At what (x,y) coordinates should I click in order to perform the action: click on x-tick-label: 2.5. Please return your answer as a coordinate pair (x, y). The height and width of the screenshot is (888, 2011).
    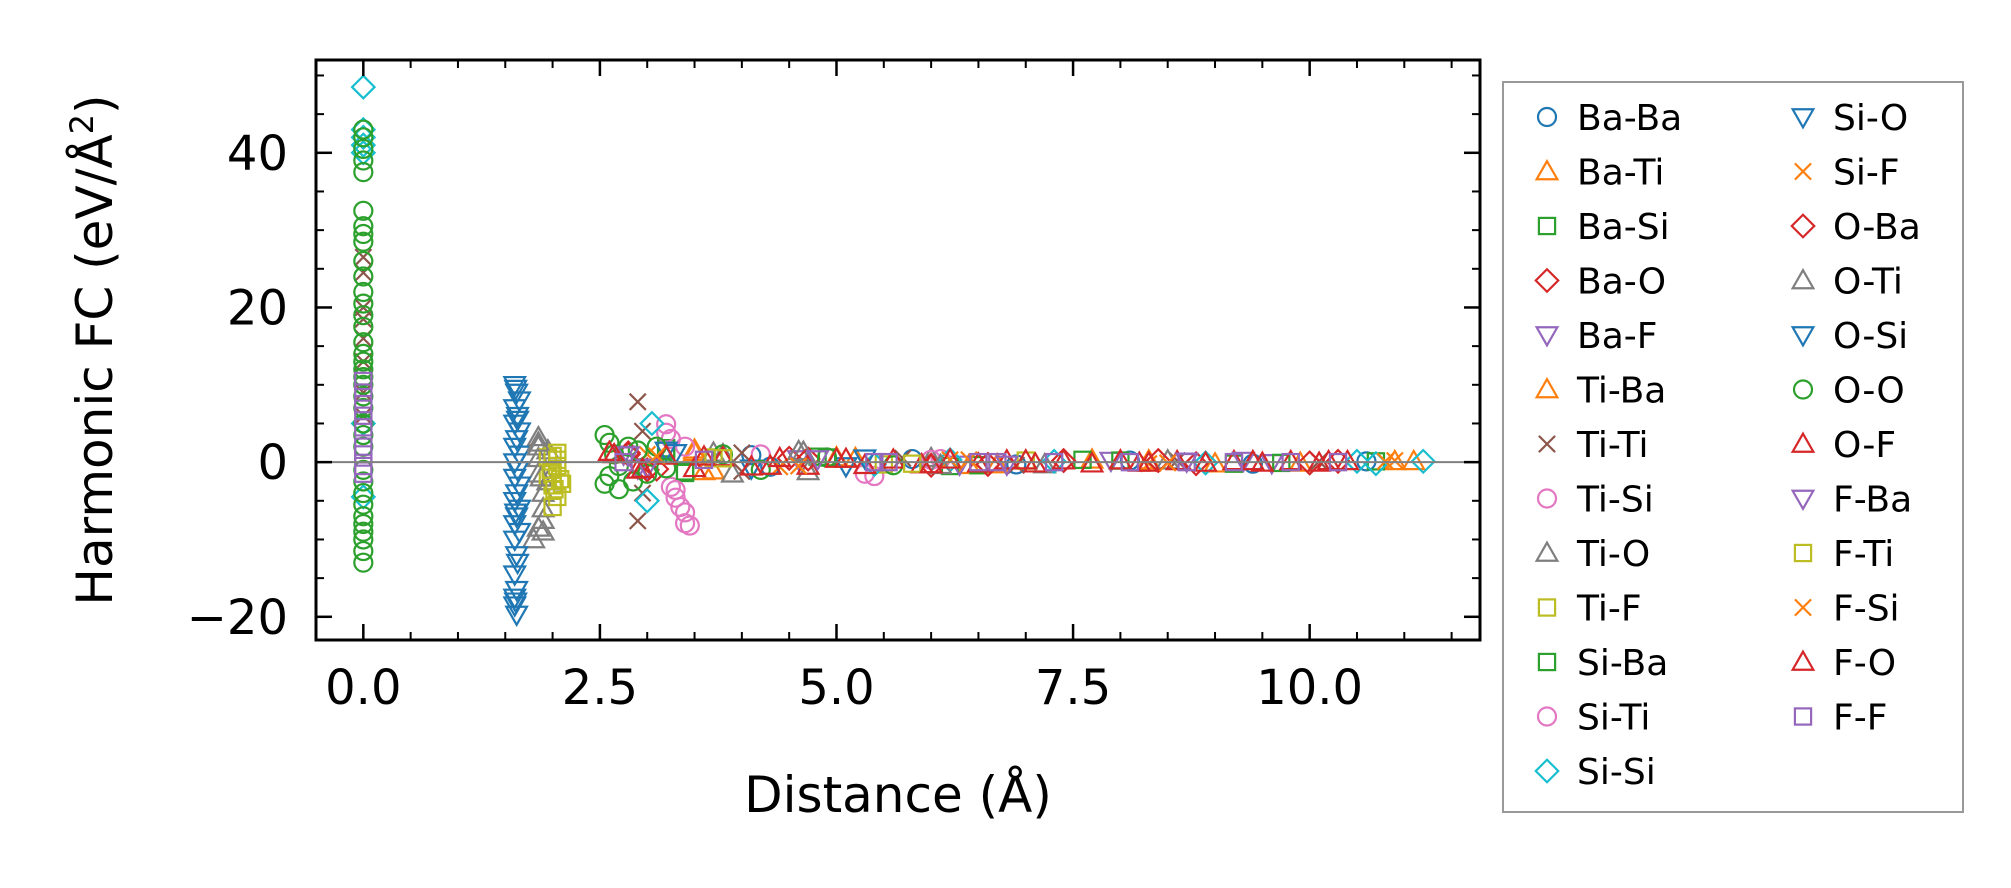
    Looking at the image, I should click on (600, 688).